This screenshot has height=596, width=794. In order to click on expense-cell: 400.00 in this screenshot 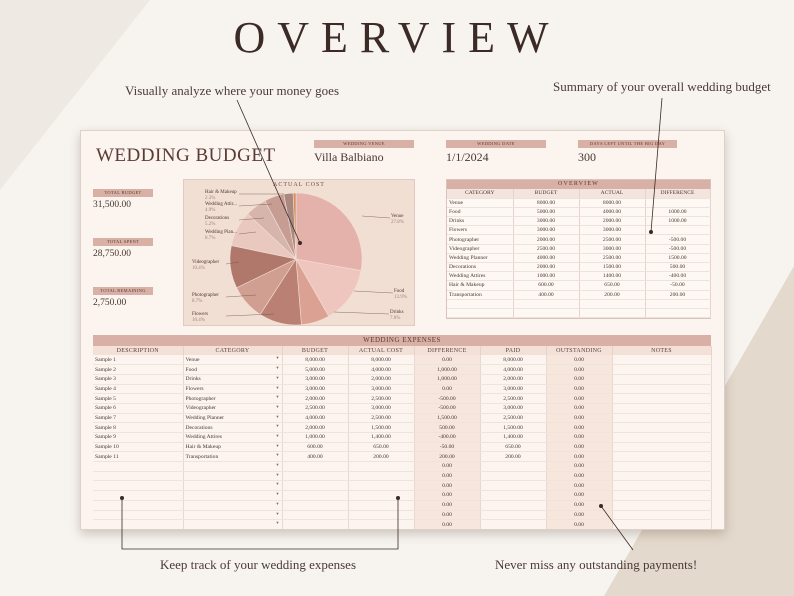, I will do `click(315, 457)`.